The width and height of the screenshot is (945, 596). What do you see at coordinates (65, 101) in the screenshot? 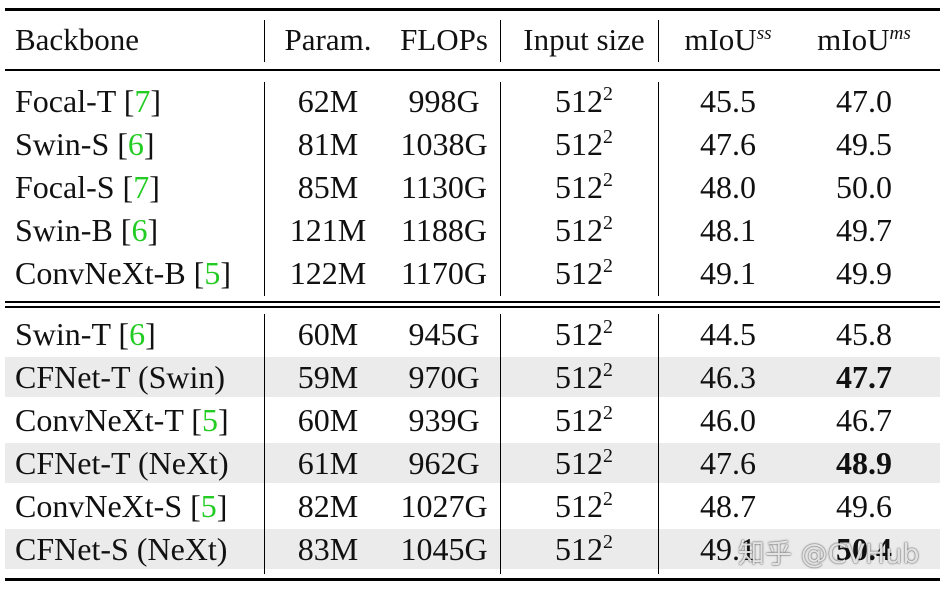
I see `backbone-name: Focal-T` at bounding box center [65, 101].